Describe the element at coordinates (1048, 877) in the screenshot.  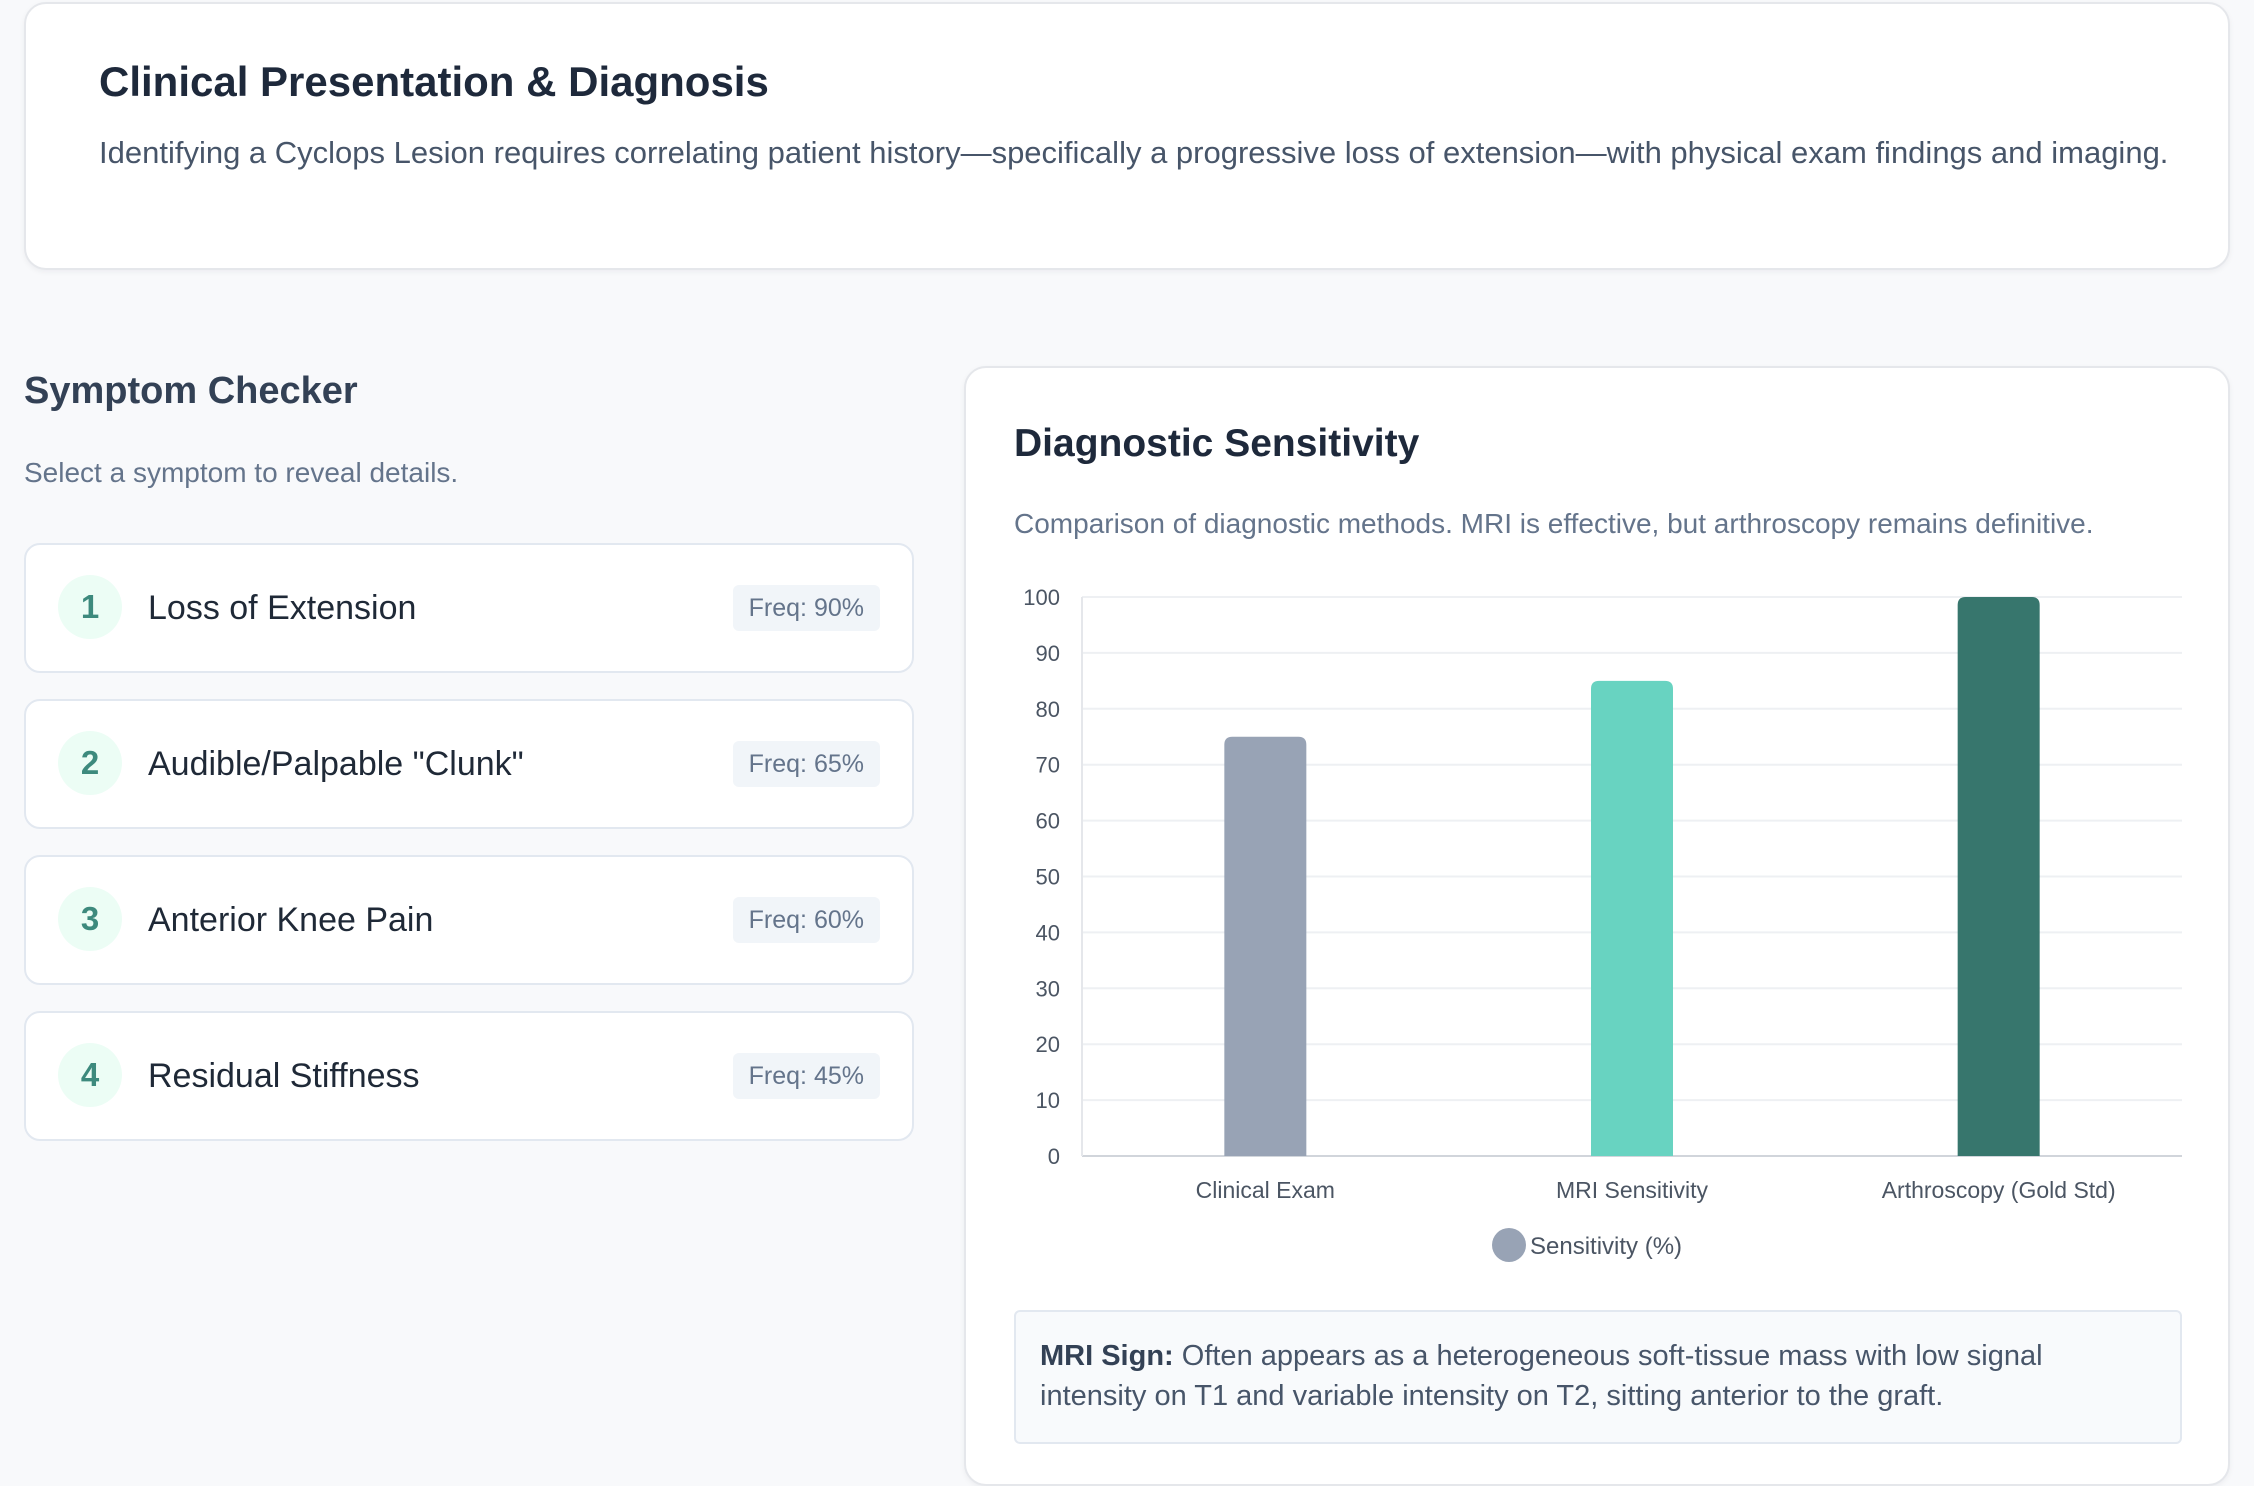
I see `y-tick-label: 50` at that location.